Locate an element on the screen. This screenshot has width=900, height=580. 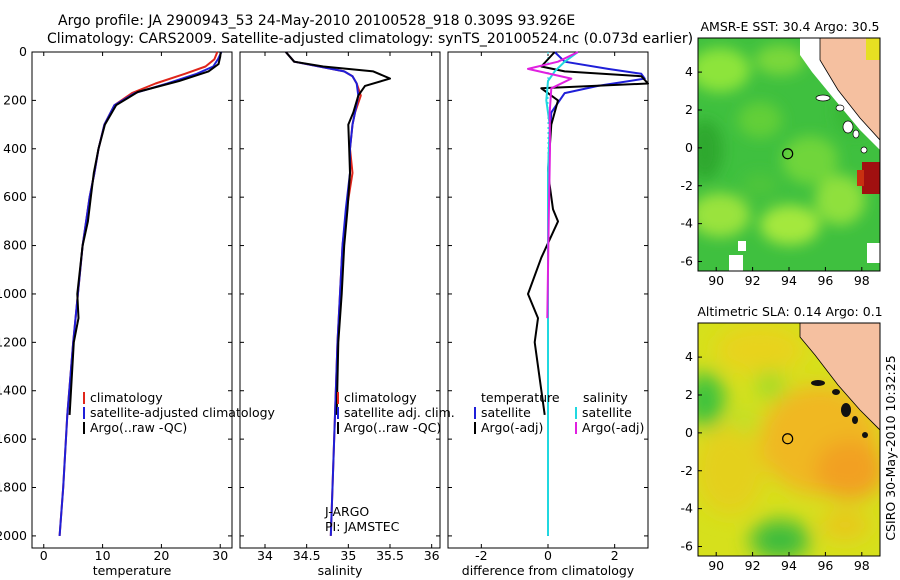
y-tick-label: 1400 is located at coordinates (13, 390).